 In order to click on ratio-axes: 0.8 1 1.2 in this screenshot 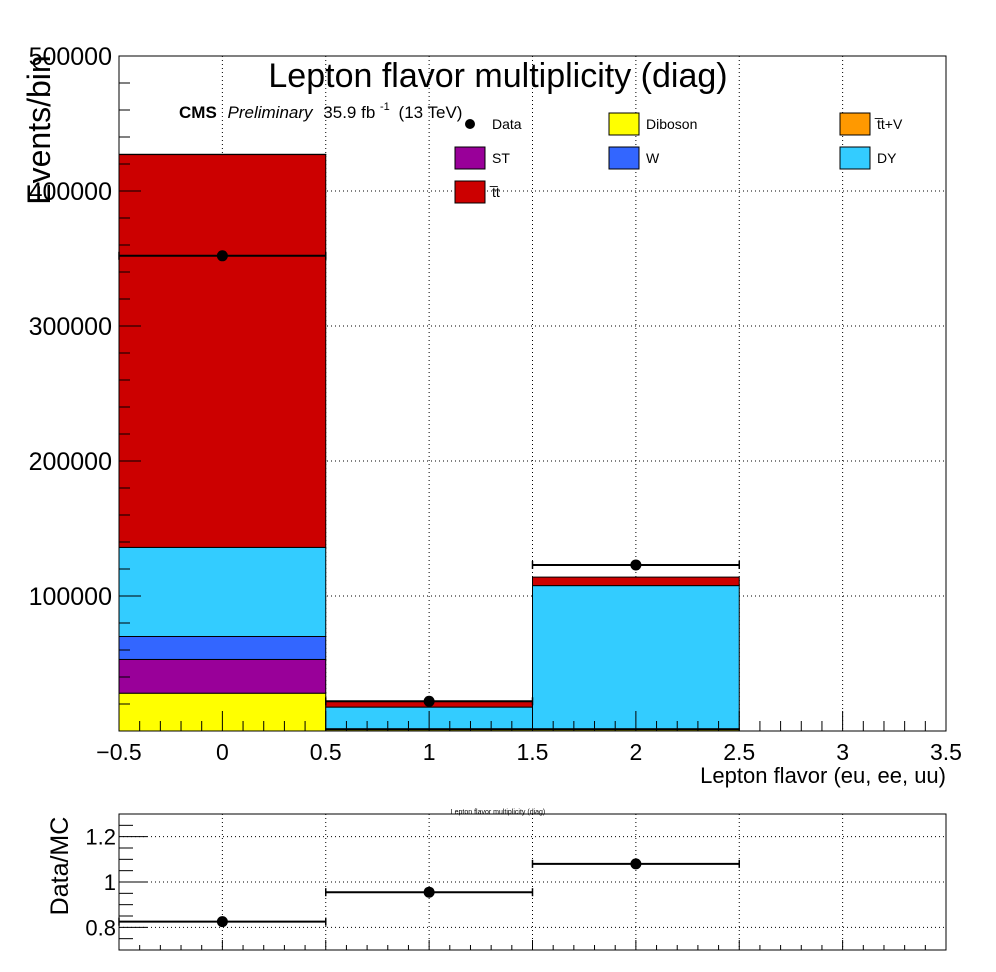, I will do `click(516, 887)`.